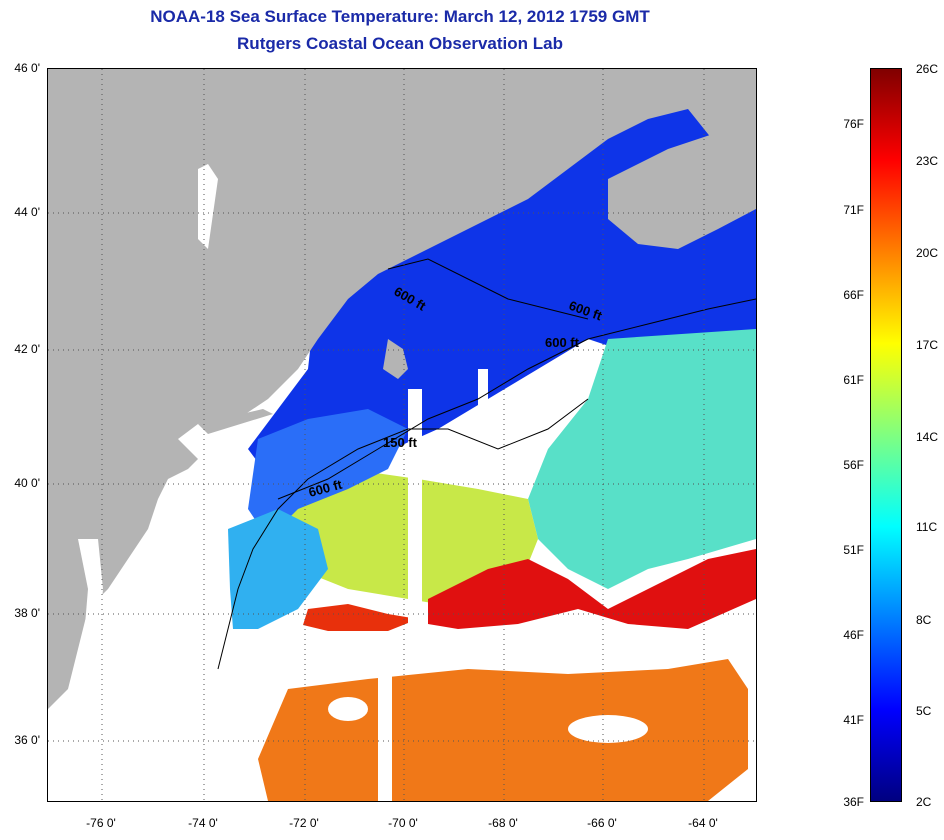  Describe the element at coordinates (27, 68) in the screenshot. I see `lat-tick-label: 46 0'` at that location.